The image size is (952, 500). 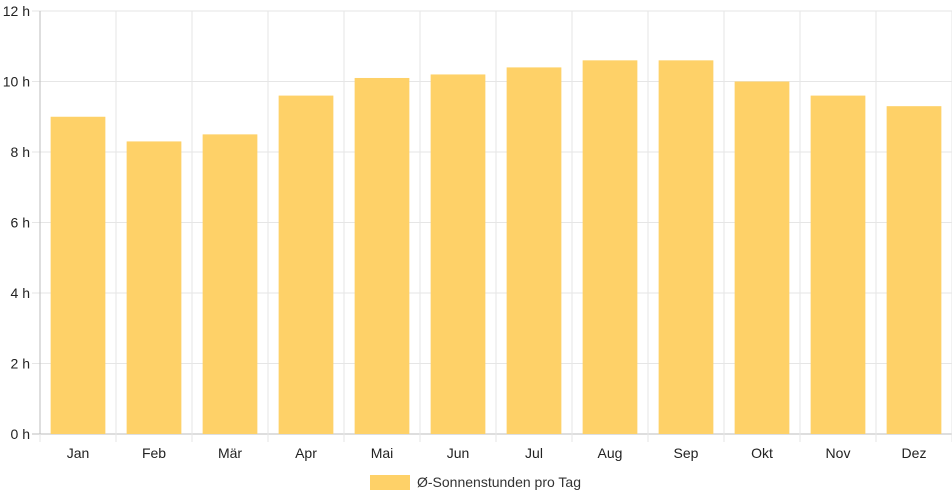 What do you see at coordinates (838, 264) in the screenshot?
I see `bar-nov` at bounding box center [838, 264].